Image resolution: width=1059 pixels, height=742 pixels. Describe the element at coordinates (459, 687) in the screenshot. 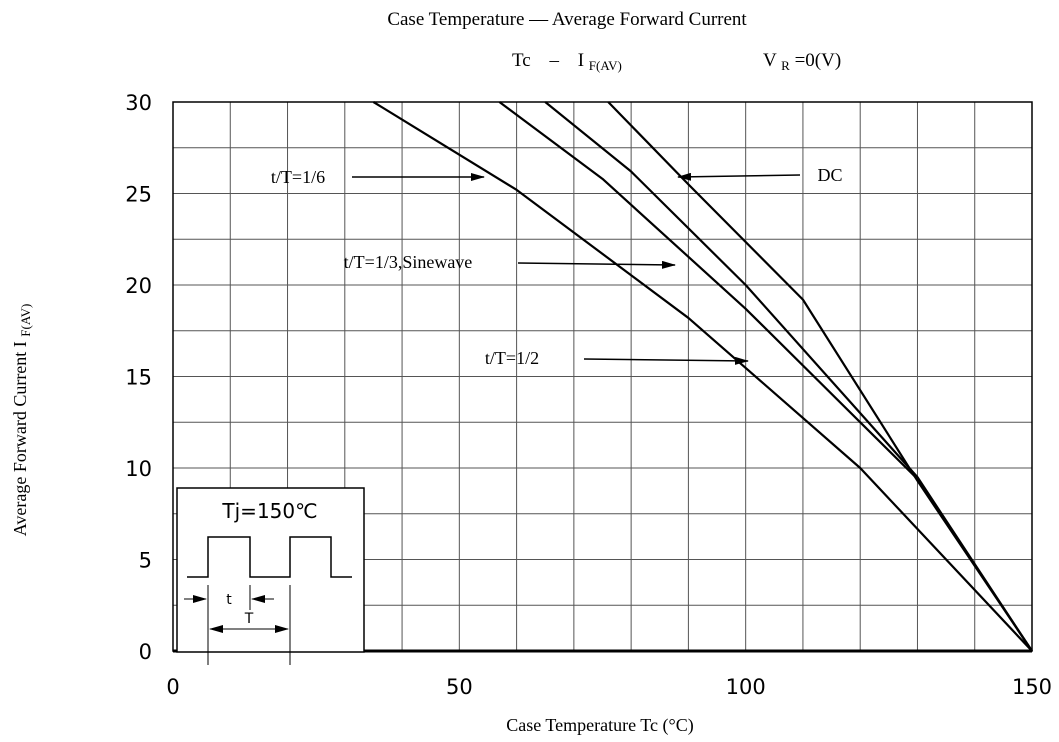

I see `x-tick-label: 50` at that location.